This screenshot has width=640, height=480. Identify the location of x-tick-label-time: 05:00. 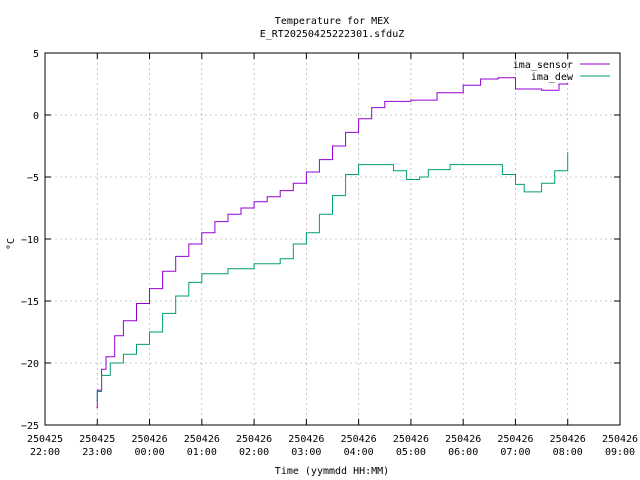
(411, 452).